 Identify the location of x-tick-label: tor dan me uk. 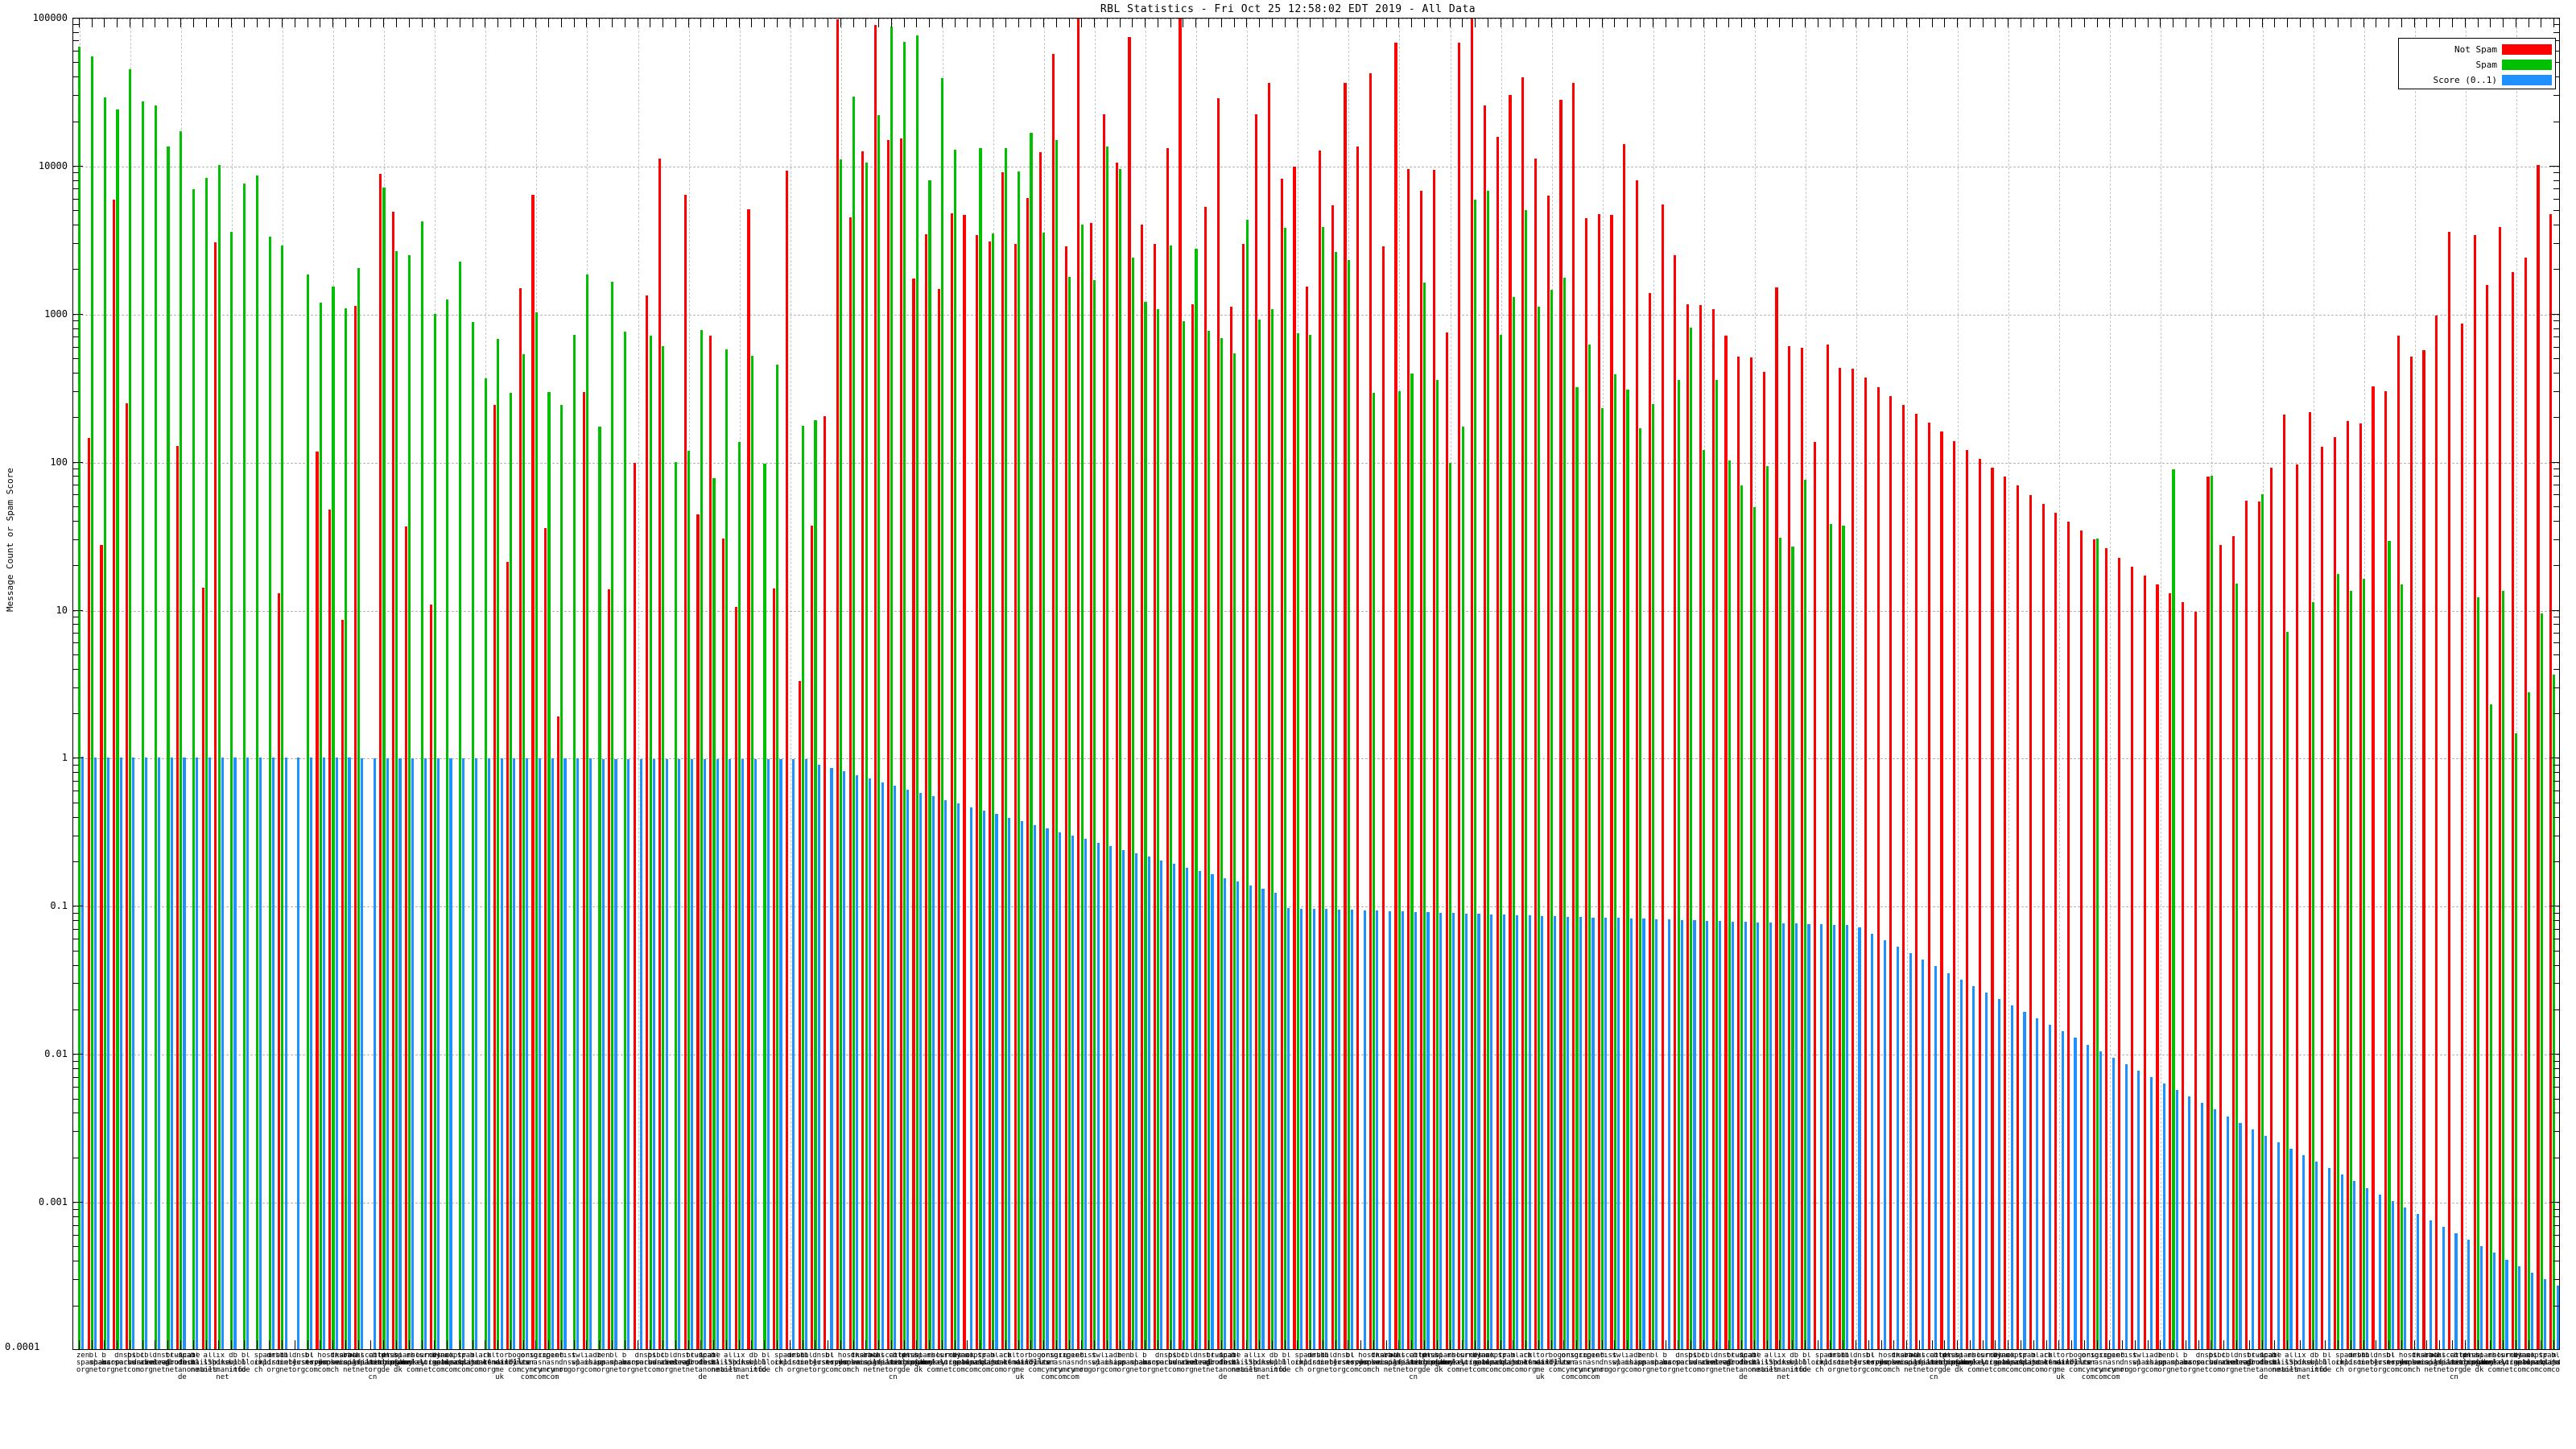
(1022, 1366).